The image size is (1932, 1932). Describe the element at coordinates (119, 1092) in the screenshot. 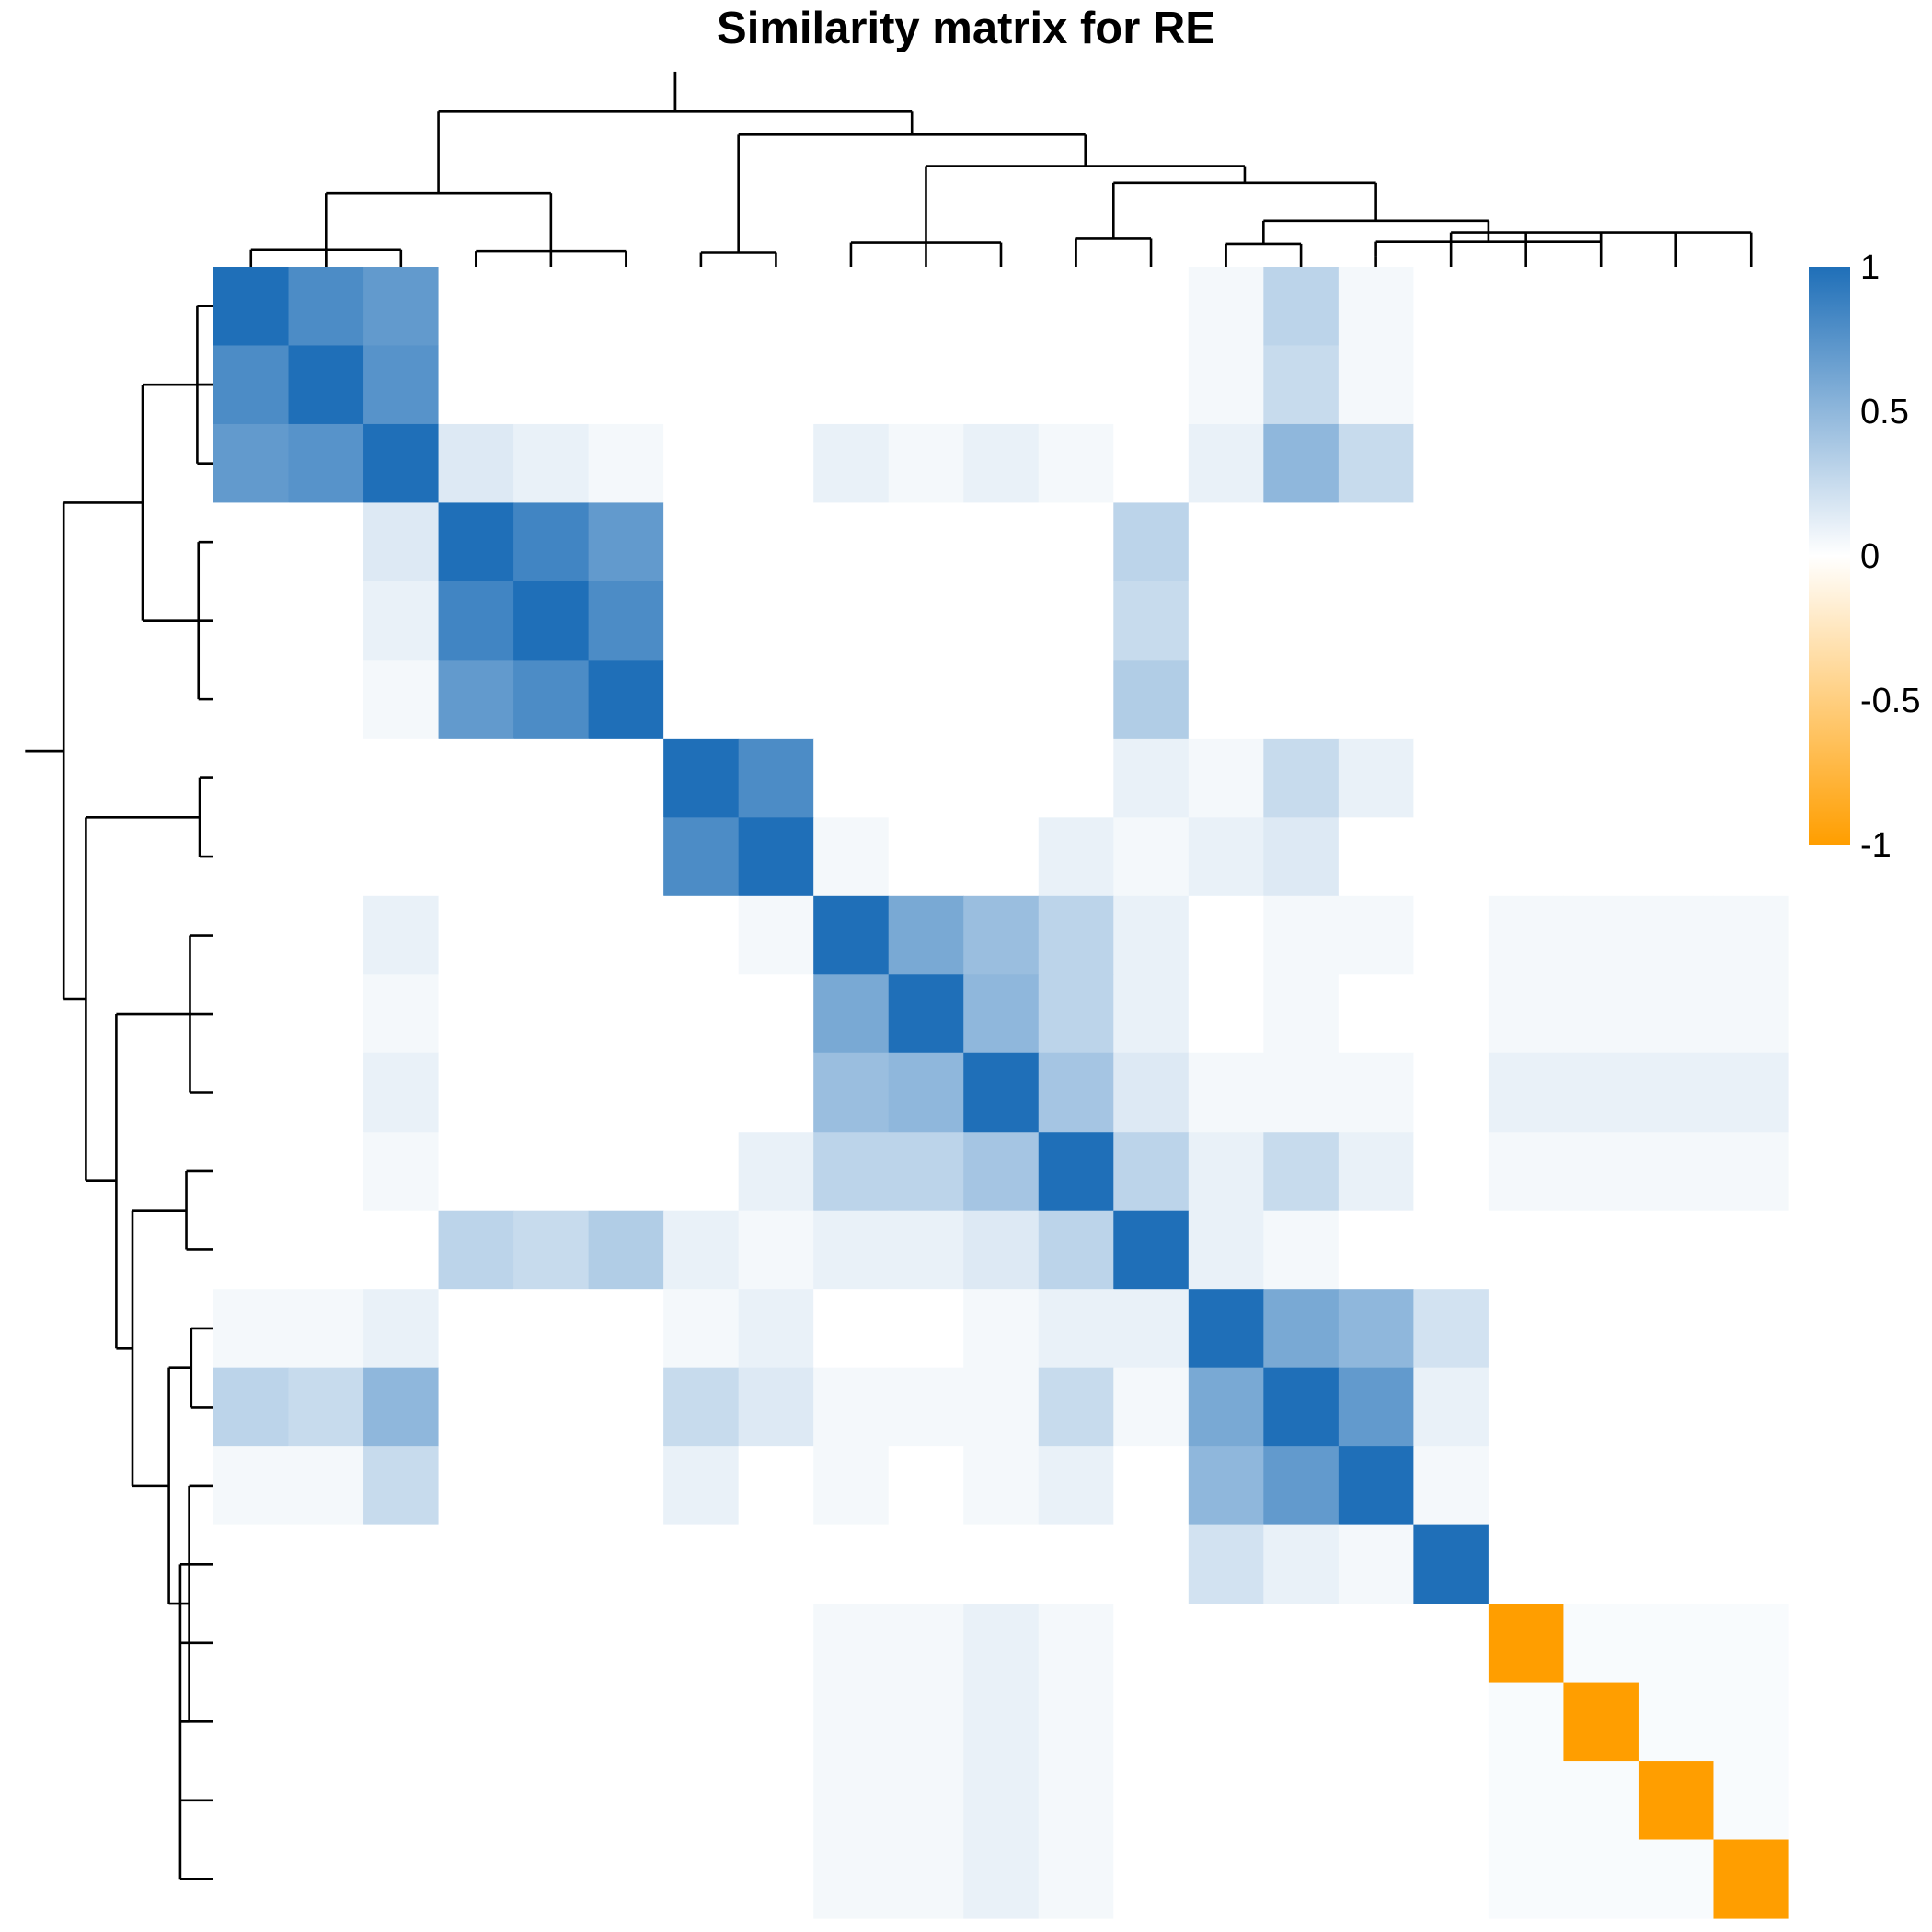

I see `left-dendrogram` at that location.